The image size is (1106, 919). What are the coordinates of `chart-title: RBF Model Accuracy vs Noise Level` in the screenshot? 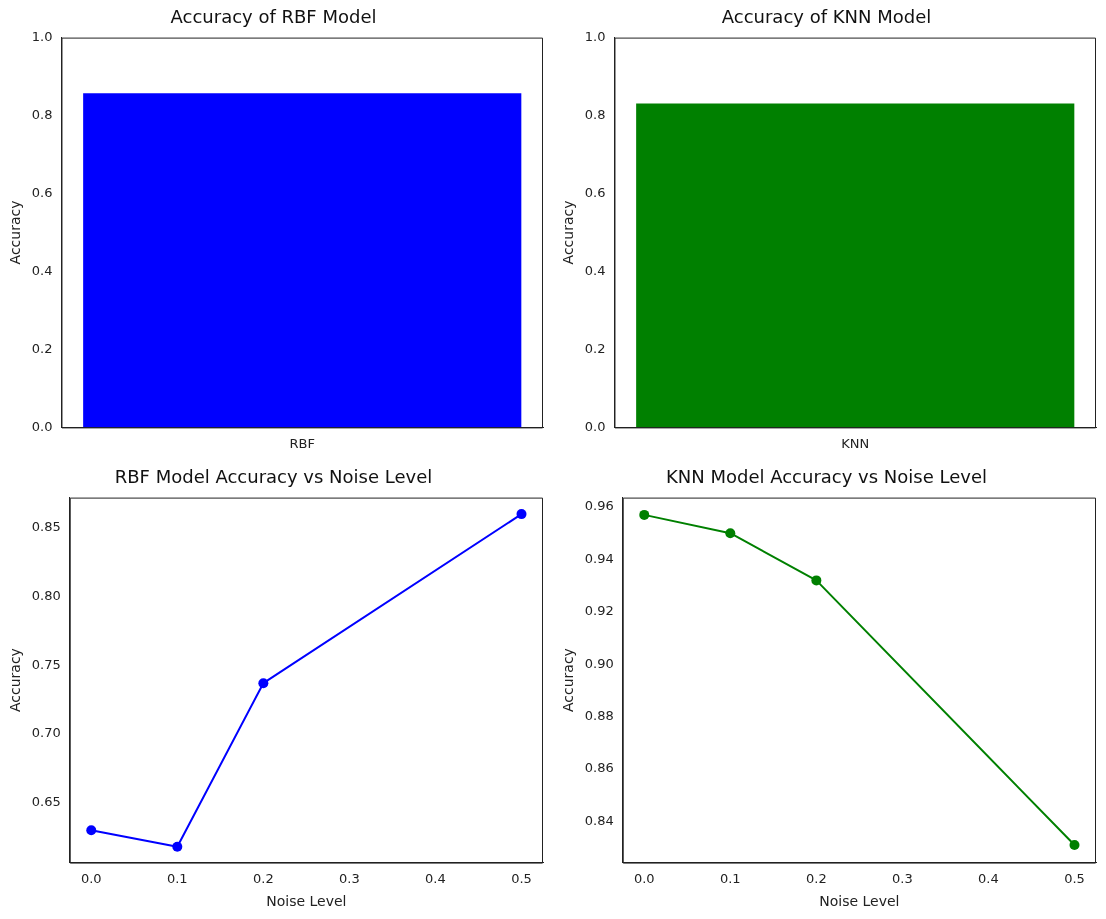 It's located at (273, 477).